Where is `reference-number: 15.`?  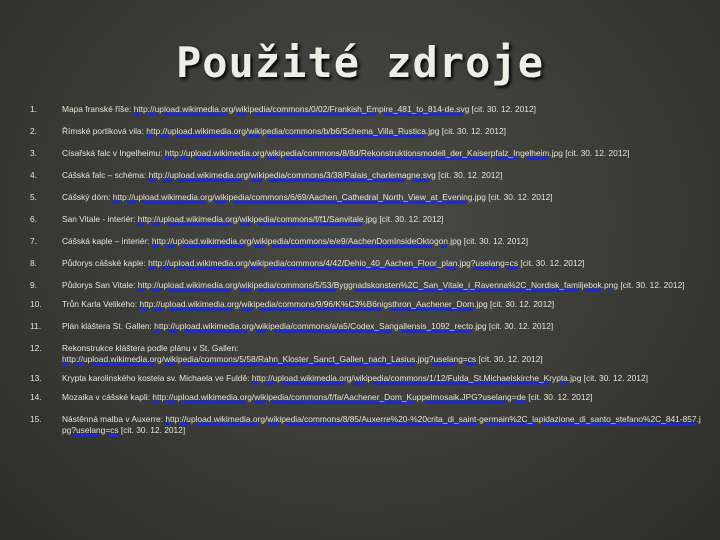
reference-number: 15. is located at coordinates (36, 419).